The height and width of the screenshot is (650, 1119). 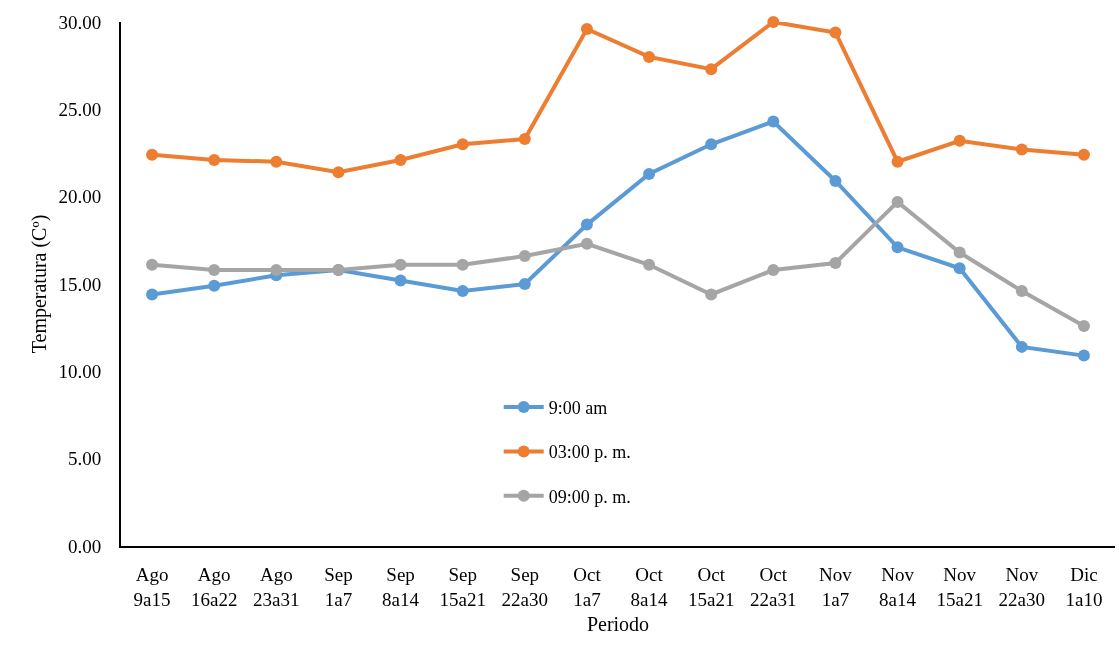 What do you see at coordinates (589, 452) in the screenshot?
I see `legend-label: 03:00 p. m.` at bounding box center [589, 452].